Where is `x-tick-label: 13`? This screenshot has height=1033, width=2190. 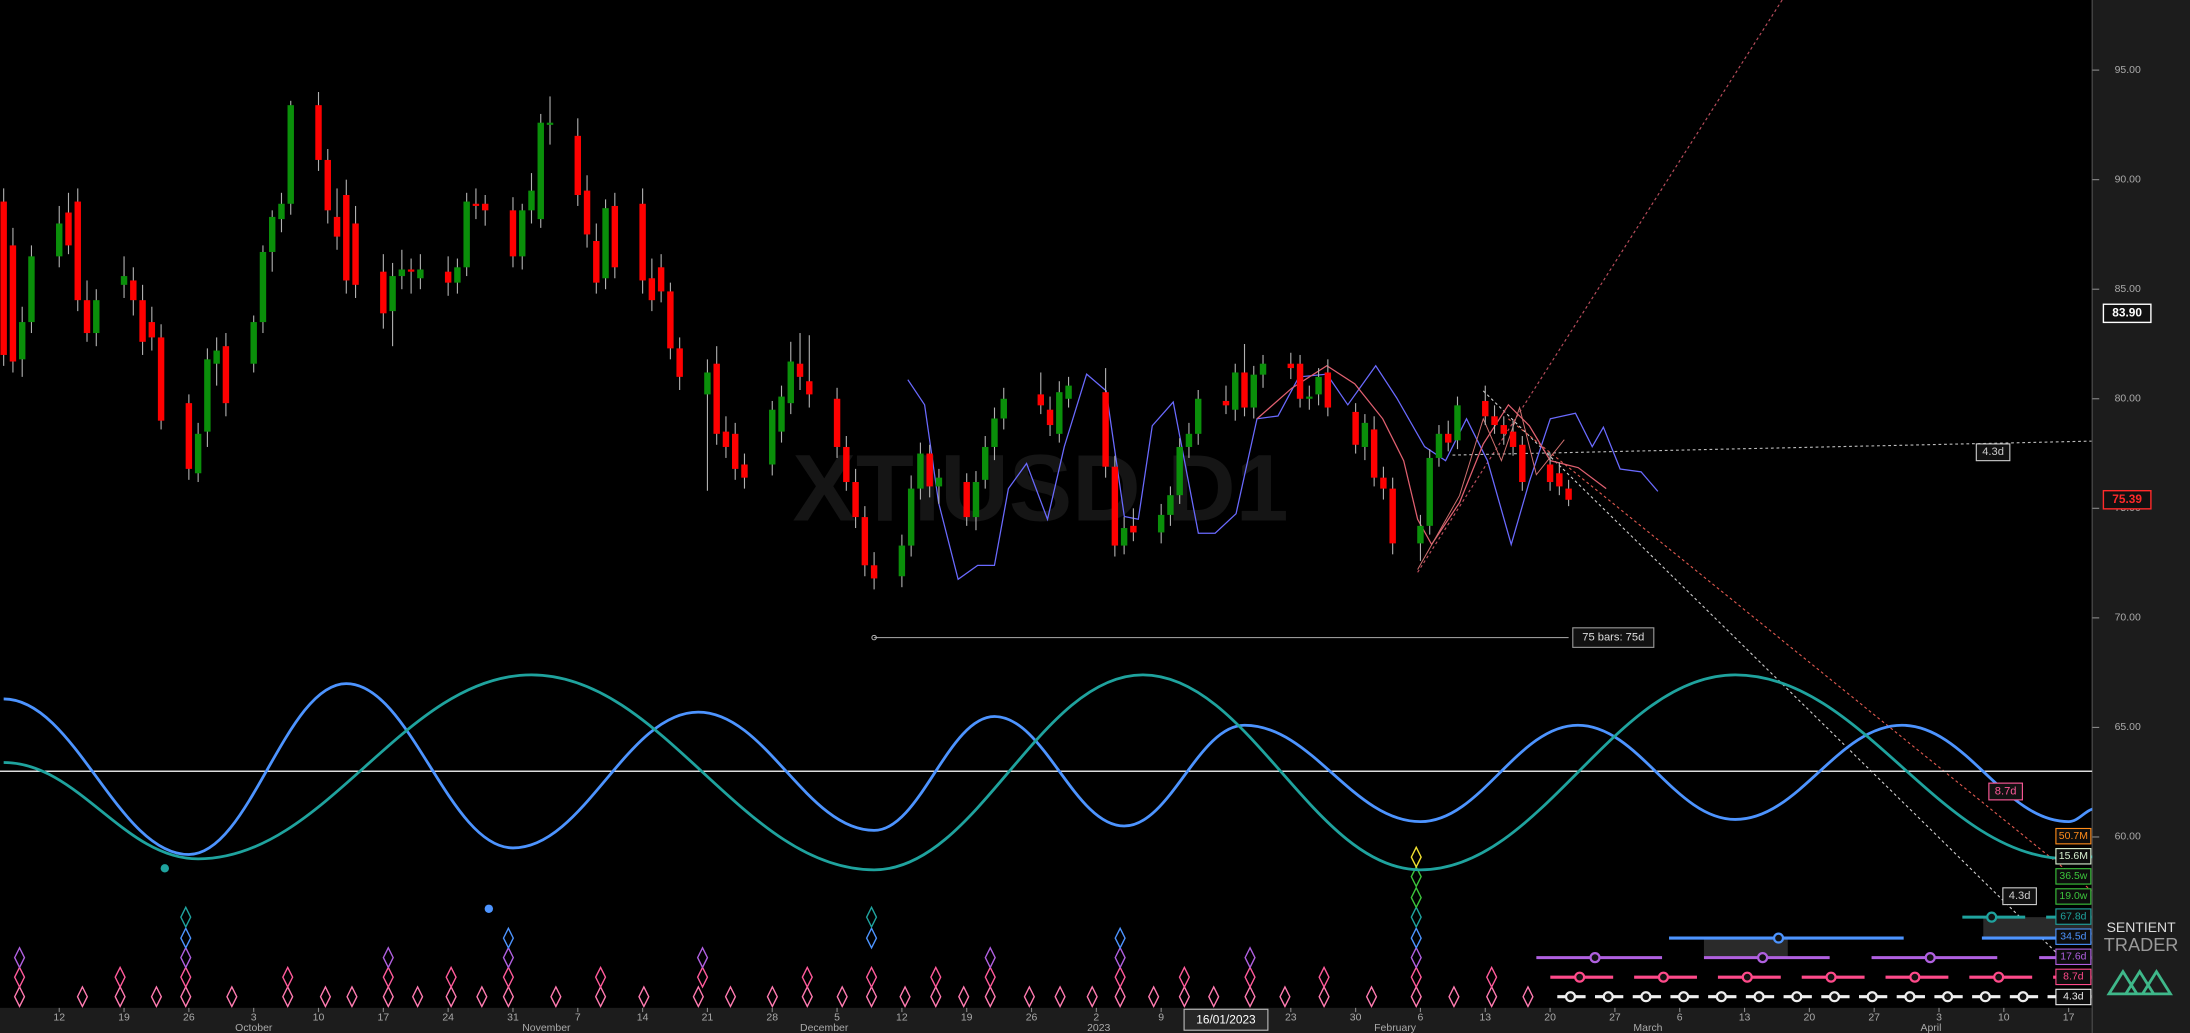
x-tick-label: 13 is located at coordinates (1745, 1017).